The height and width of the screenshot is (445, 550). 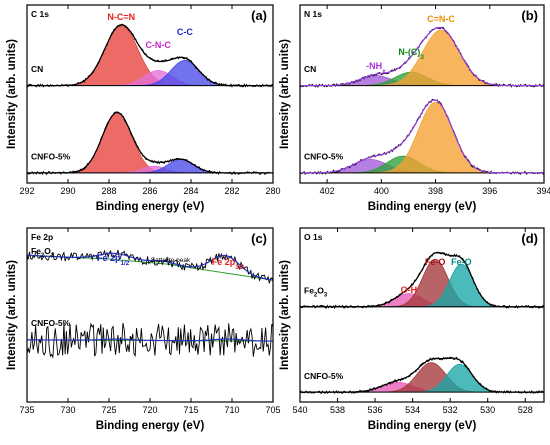 I want to click on x-tick-label: 280, so click(x=272, y=191).